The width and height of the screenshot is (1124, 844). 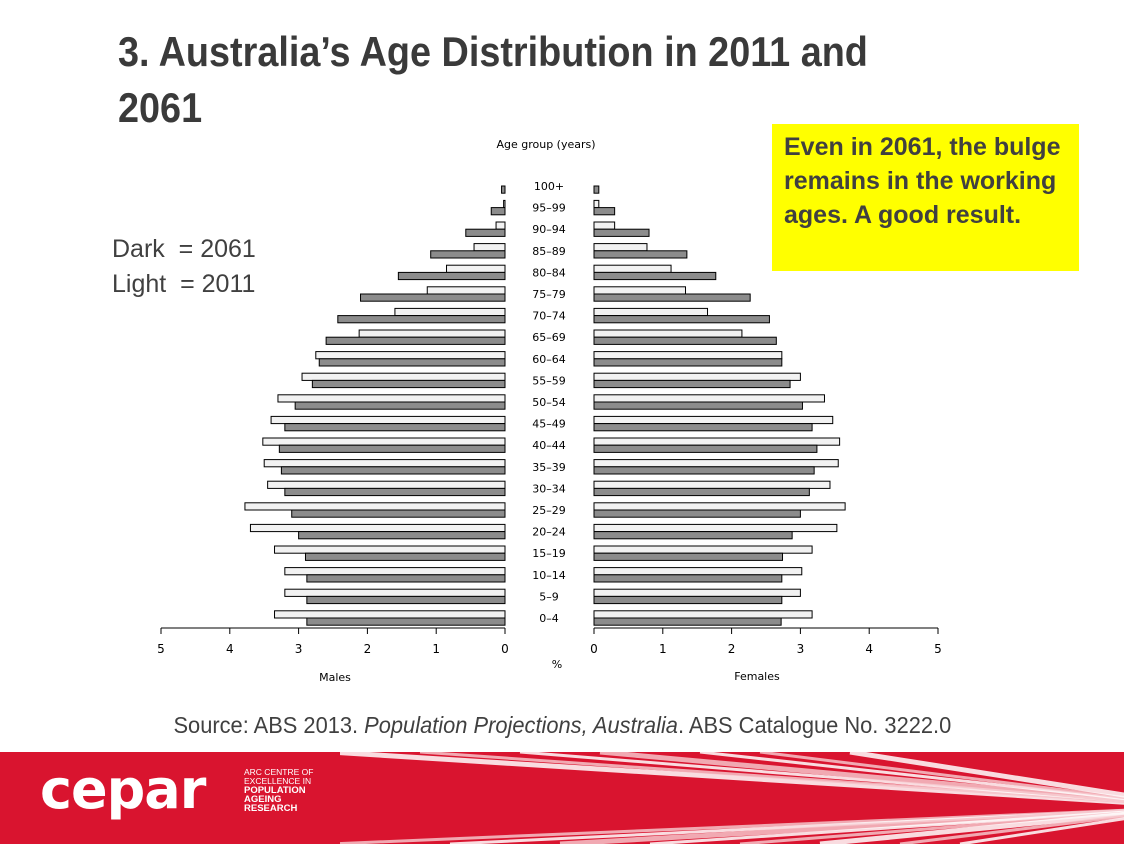 What do you see at coordinates (520, 725) in the screenshot?
I see `source-title: Population Projections, Australia` at bounding box center [520, 725].